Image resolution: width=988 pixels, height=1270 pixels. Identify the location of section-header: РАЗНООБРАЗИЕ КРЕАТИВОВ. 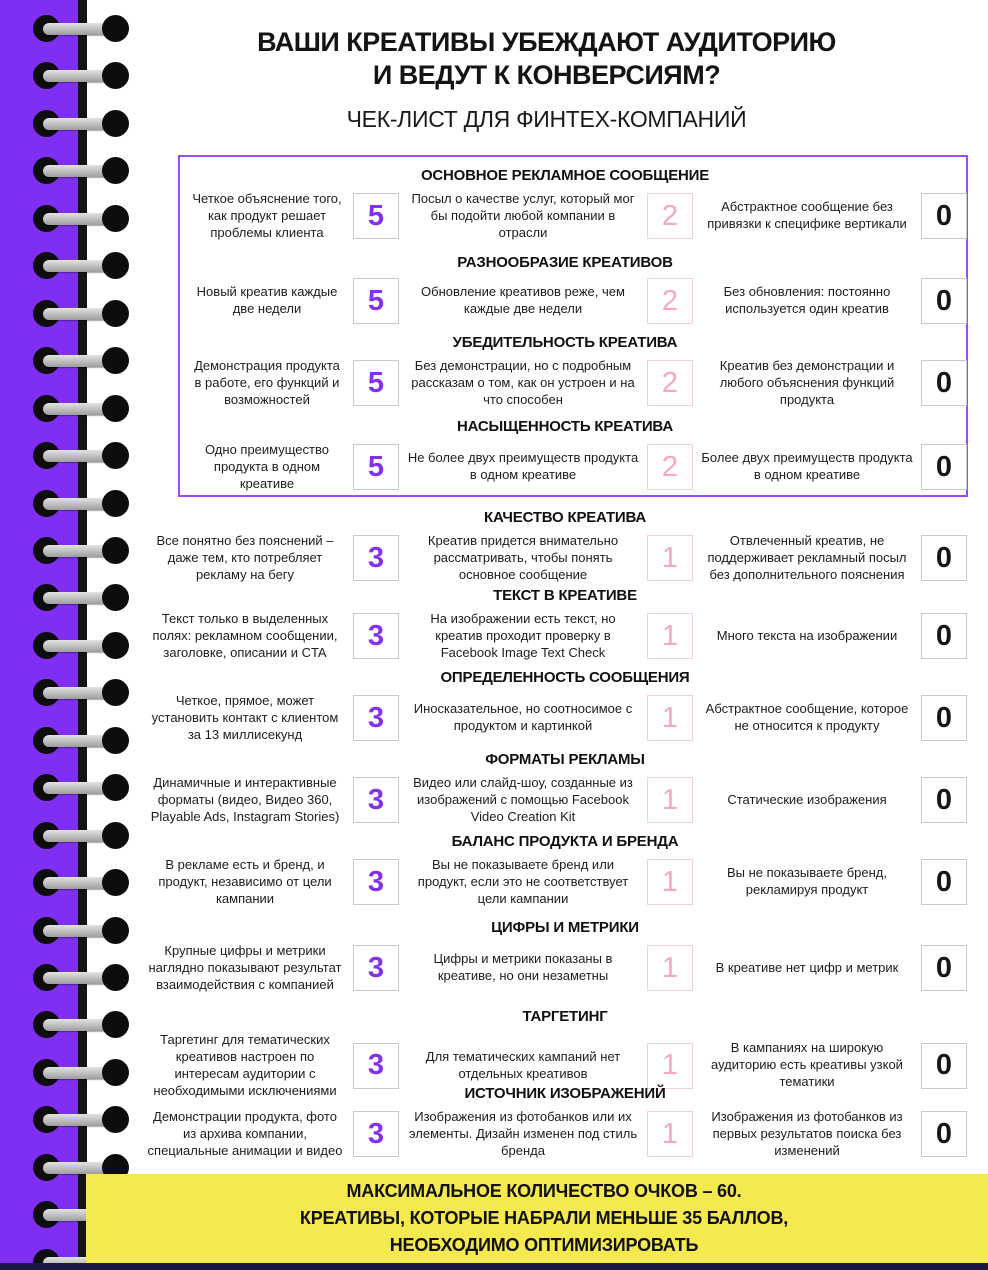
(565, 262).